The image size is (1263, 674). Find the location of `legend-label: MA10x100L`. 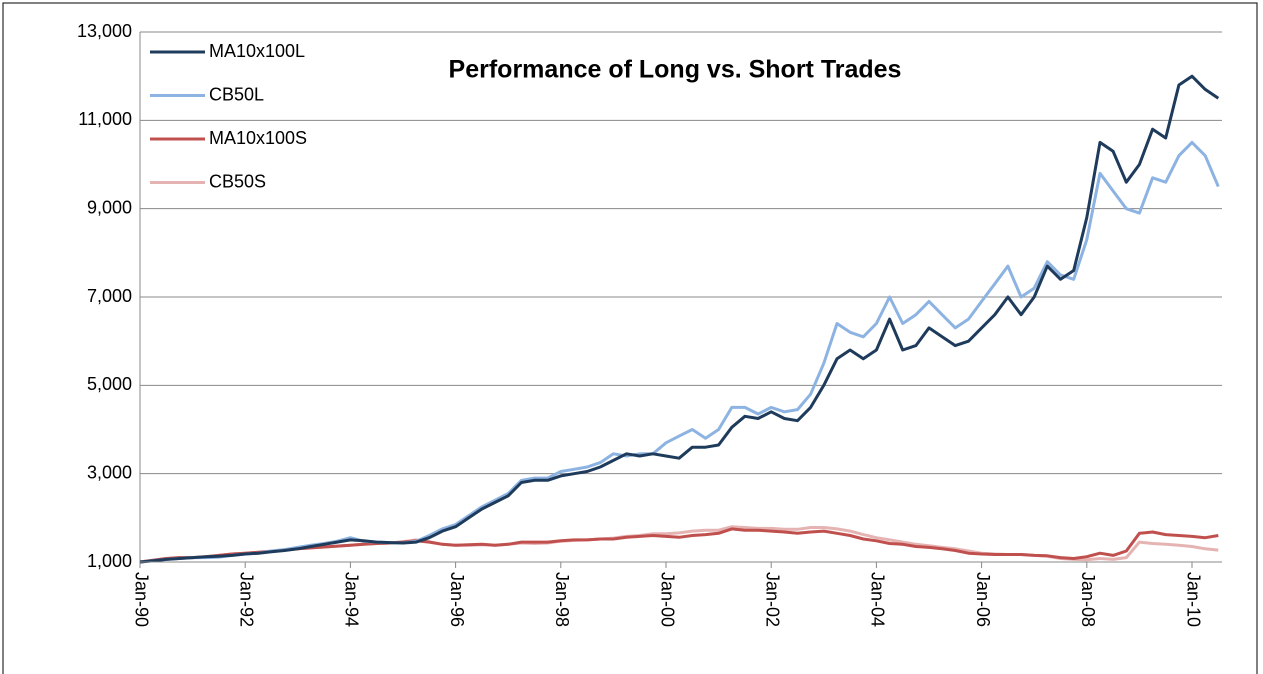

legend-label: MA10x100L is located at coordinates (257, 51).